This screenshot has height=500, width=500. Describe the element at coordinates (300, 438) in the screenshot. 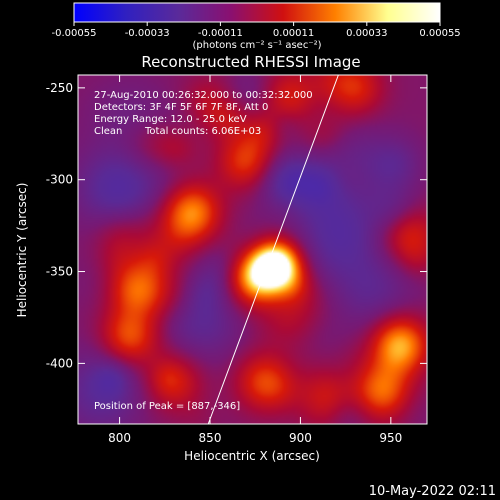

I see `x-tick-label: 900` at that location.